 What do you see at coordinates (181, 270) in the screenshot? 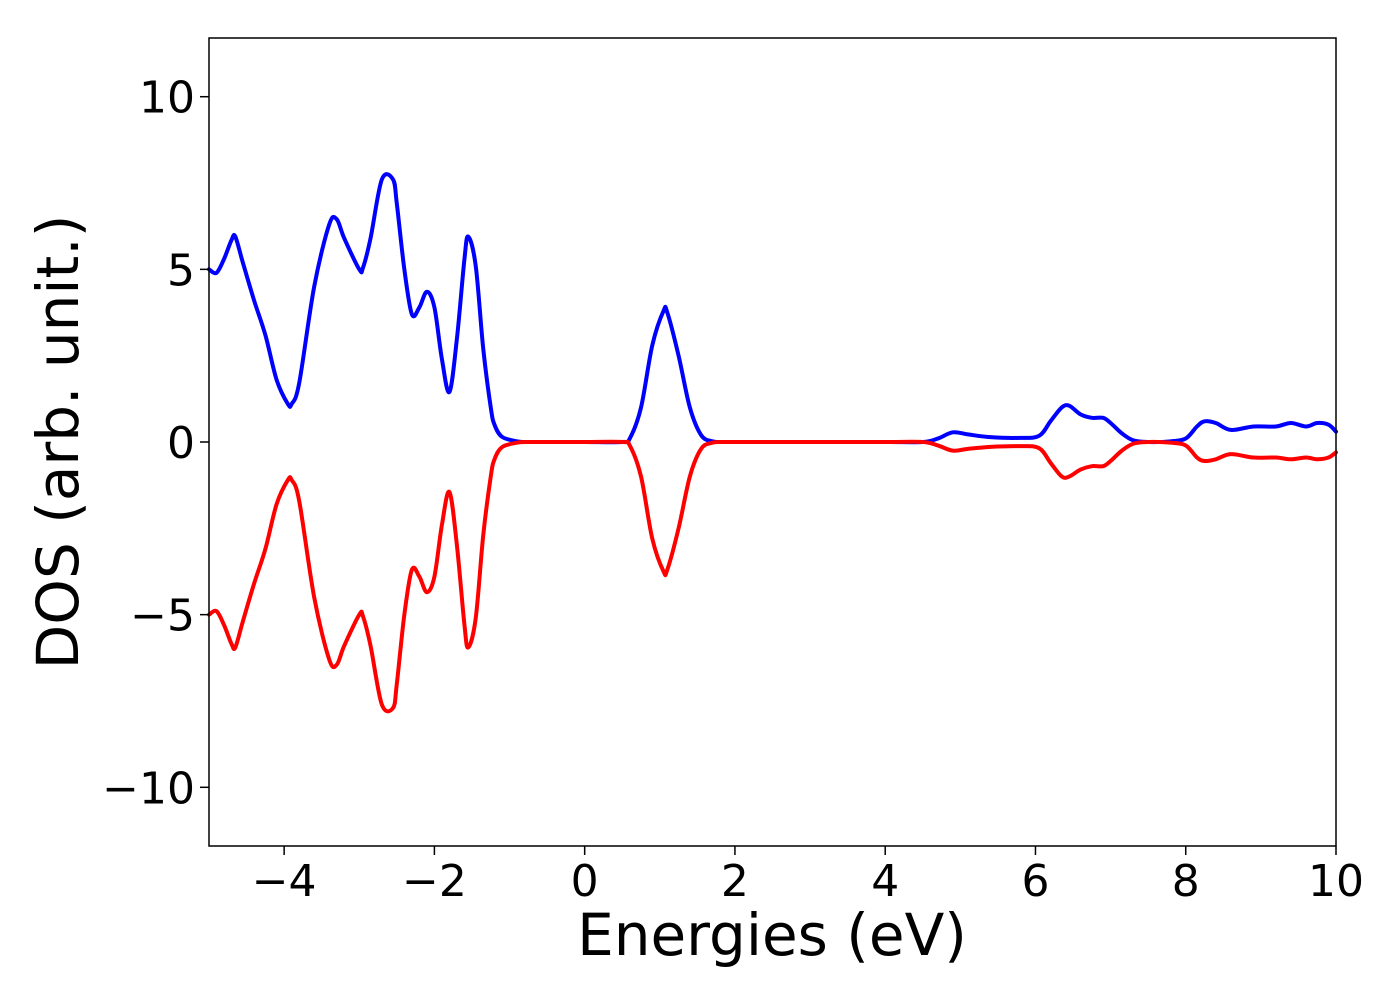
I see `y-tick-label: 5` at bounding box center [181, 270].